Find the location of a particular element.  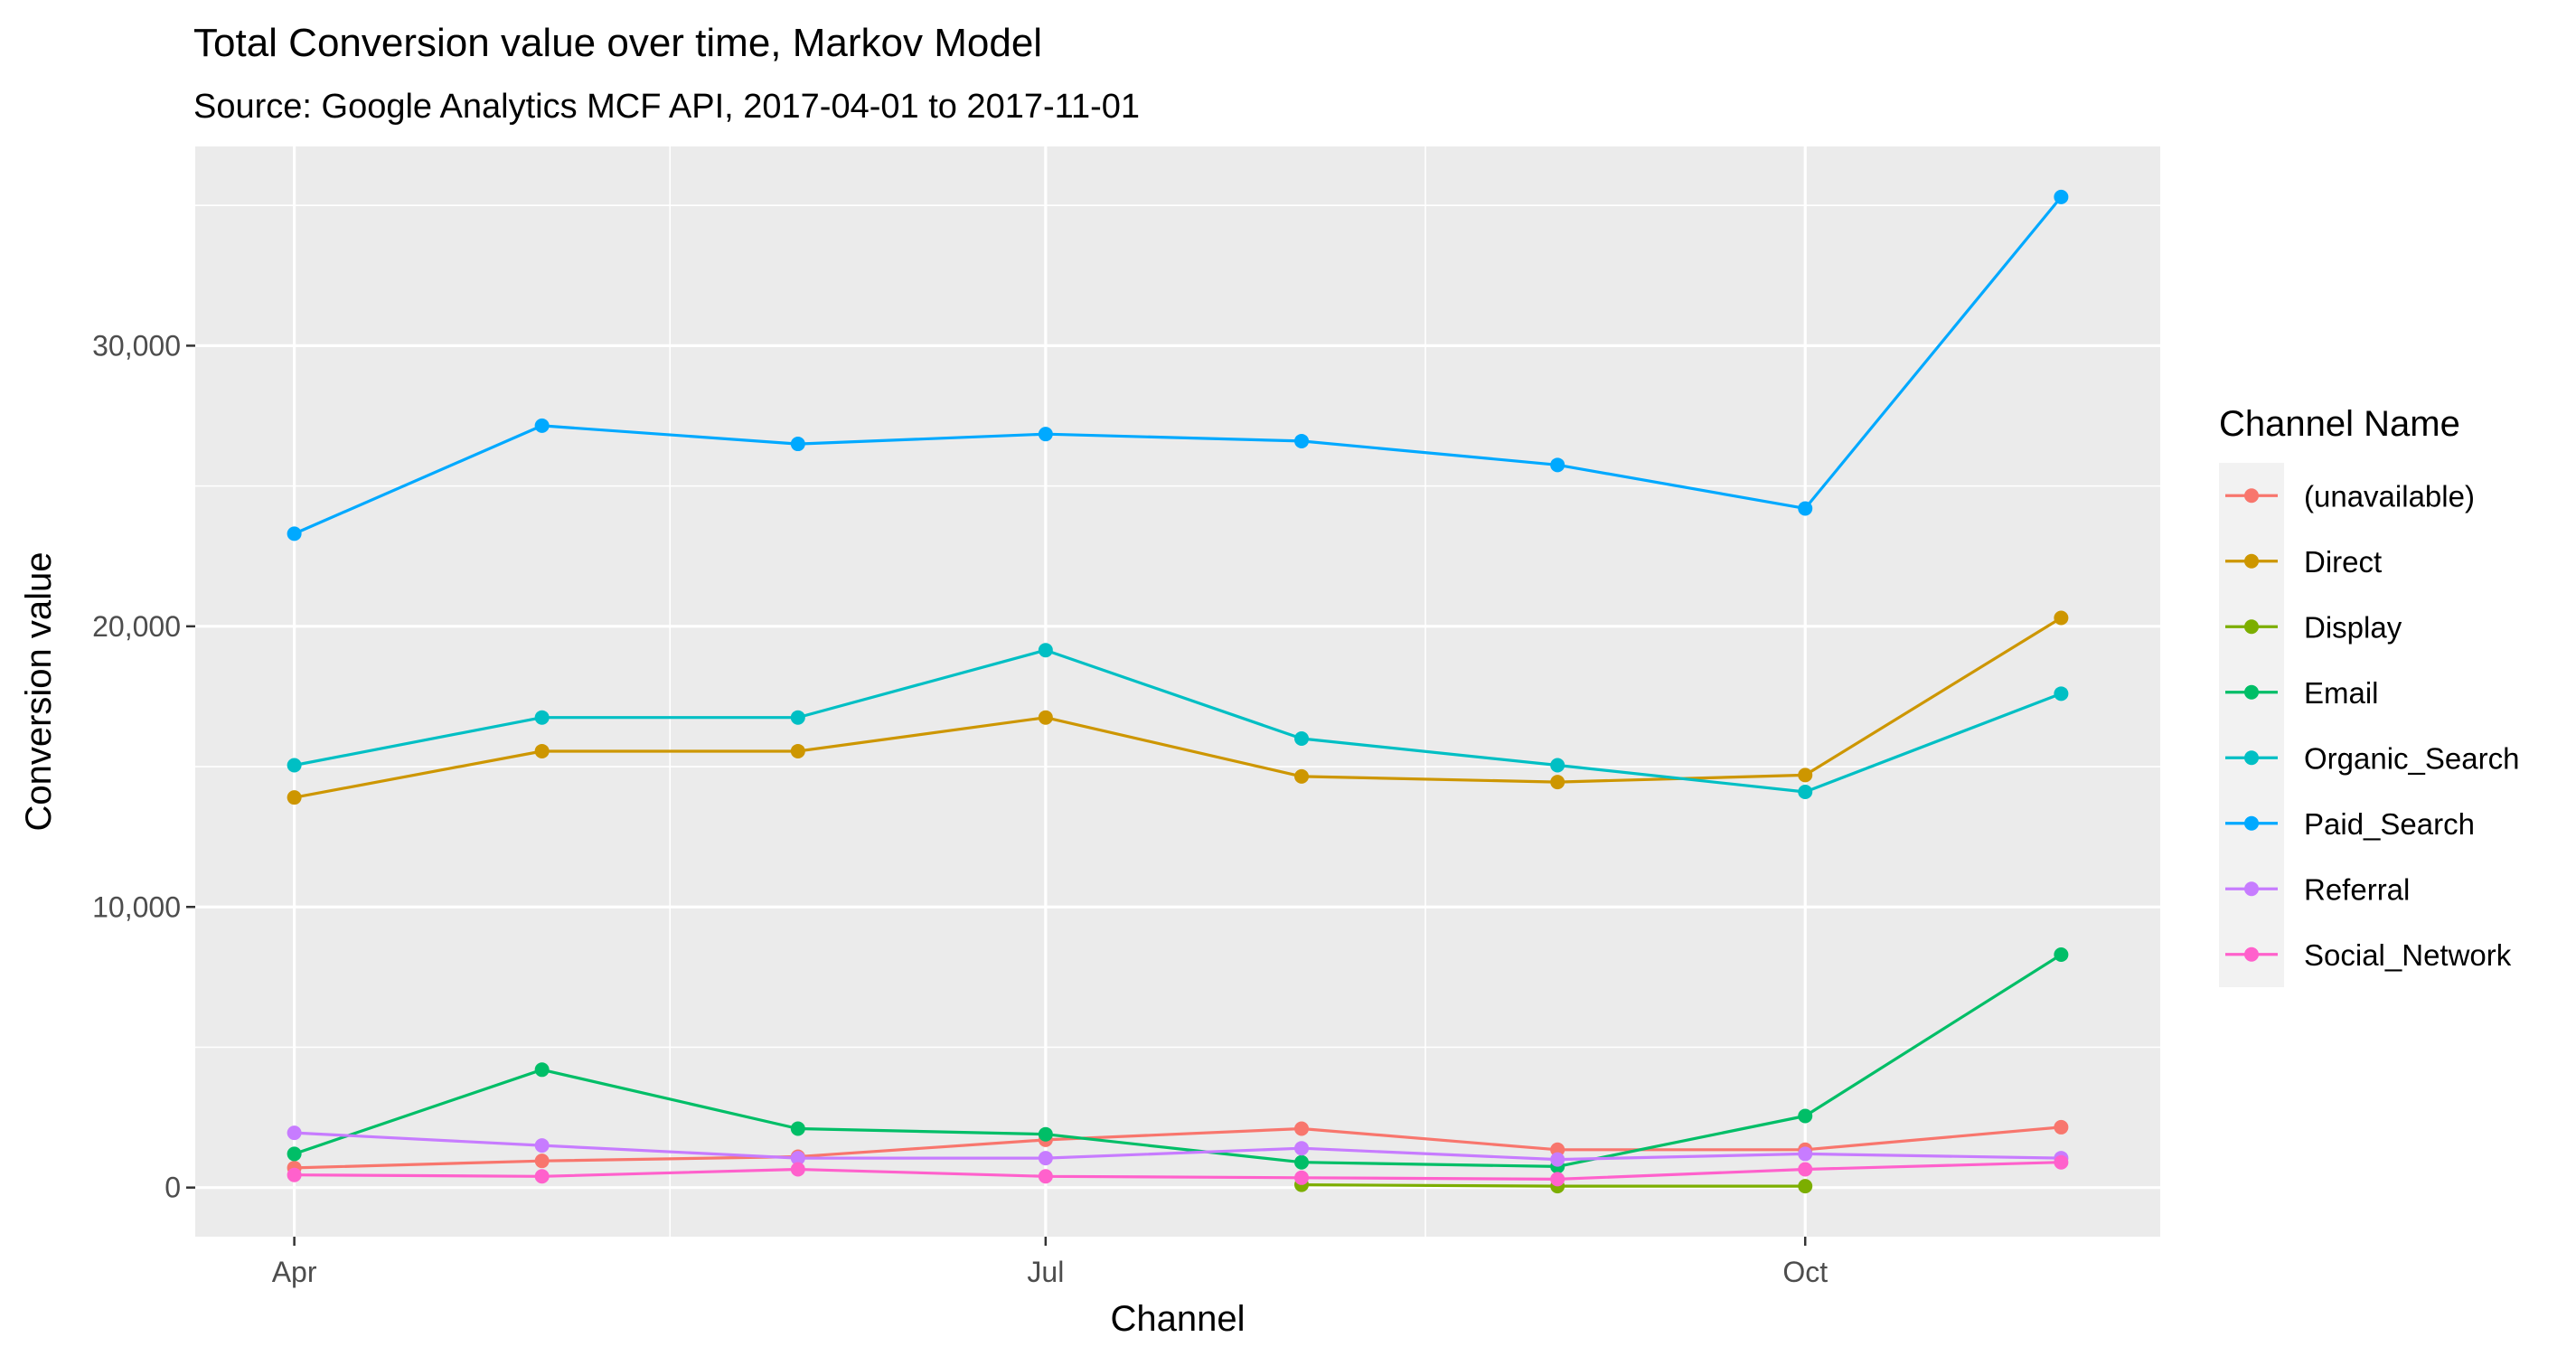

series-line-unavailable is located at coordinates (1178, 1147).